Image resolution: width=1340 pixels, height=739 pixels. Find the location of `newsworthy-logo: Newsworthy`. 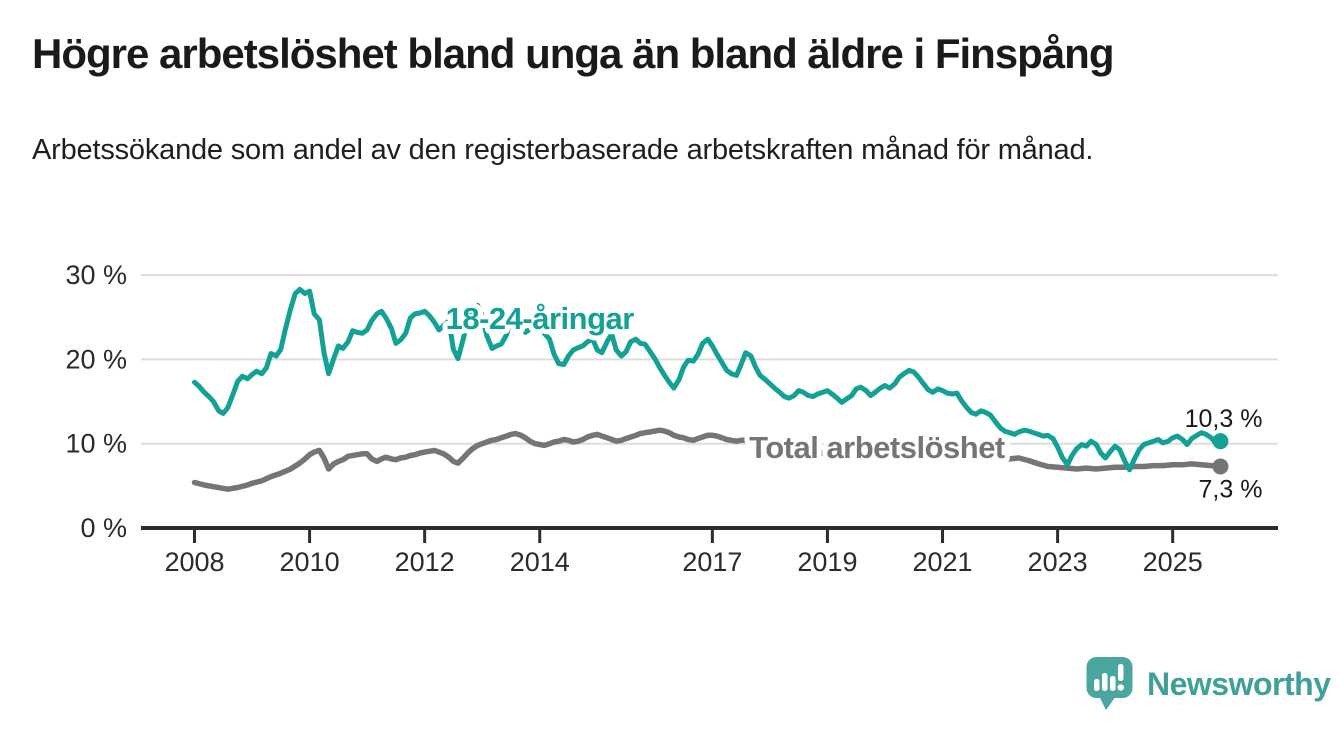

newsworthy-logo: Newsworthy is located at coordinates (1208, 684).